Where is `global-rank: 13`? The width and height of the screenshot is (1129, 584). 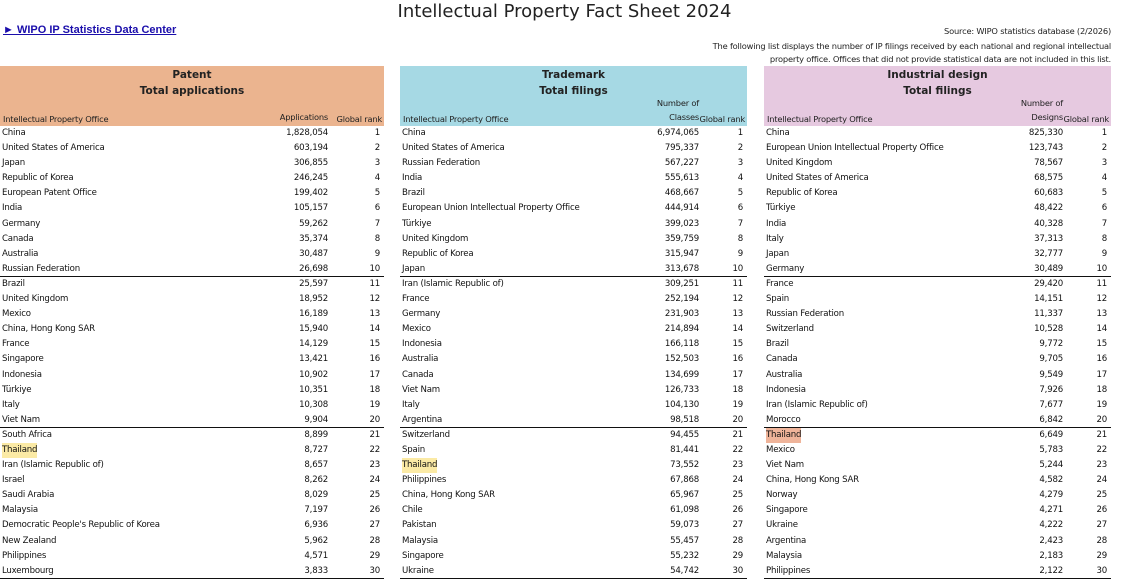
global-rank: 13 is located at coordinates (1101, 314).